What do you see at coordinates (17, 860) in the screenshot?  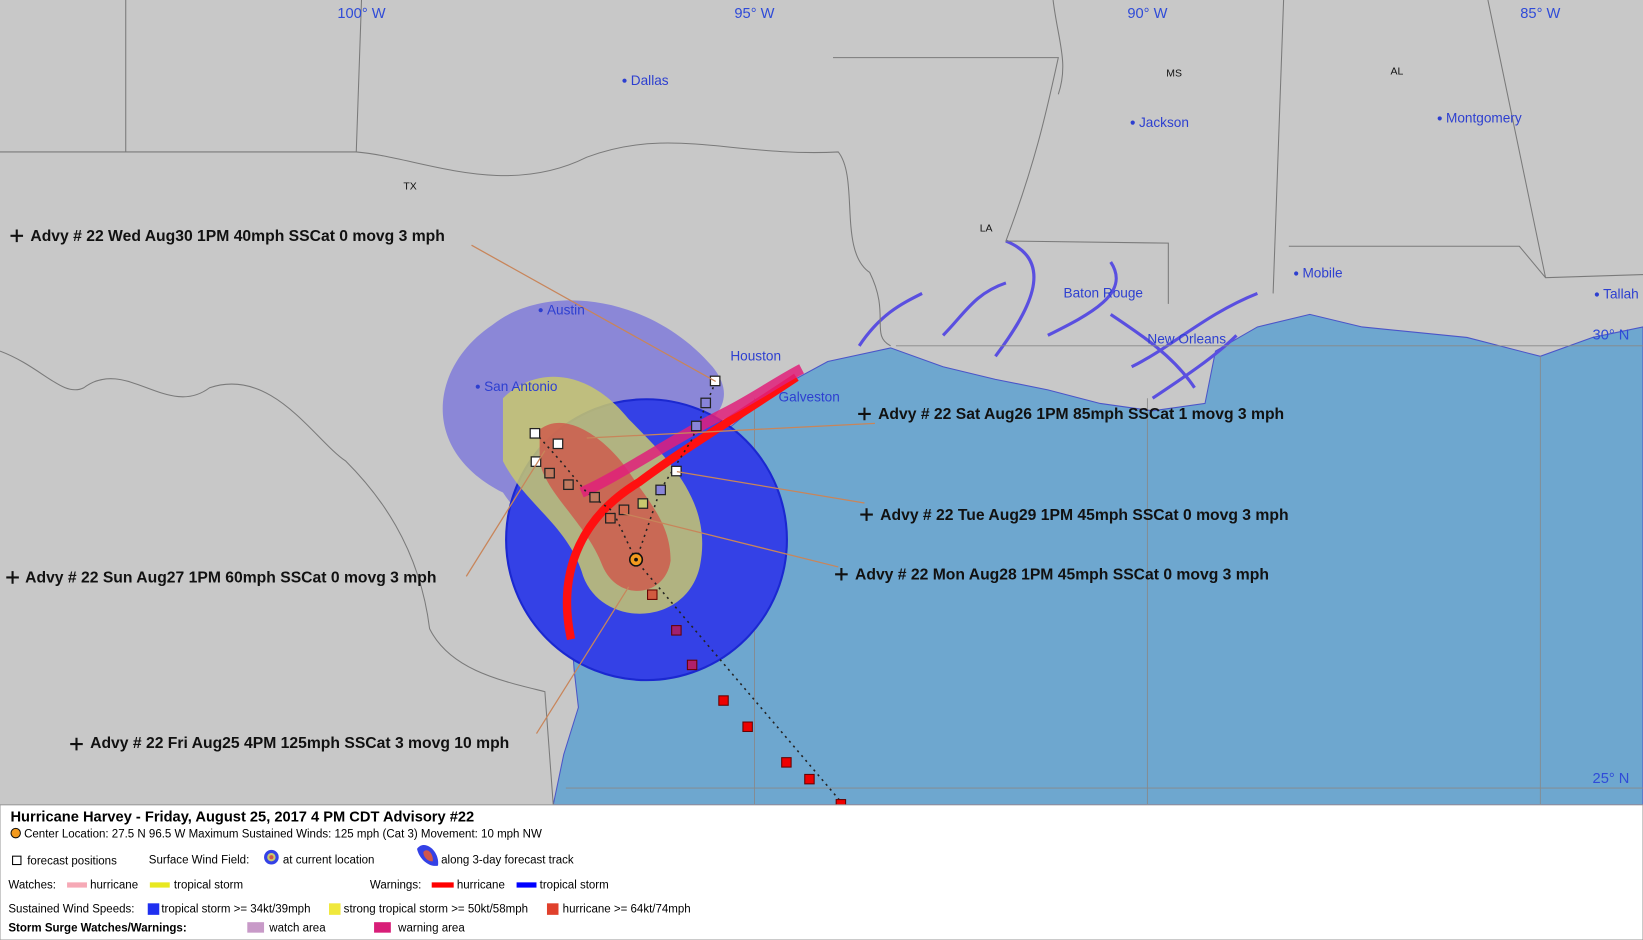 I see `forecast-position-icon` at bounding box center [17, 860].